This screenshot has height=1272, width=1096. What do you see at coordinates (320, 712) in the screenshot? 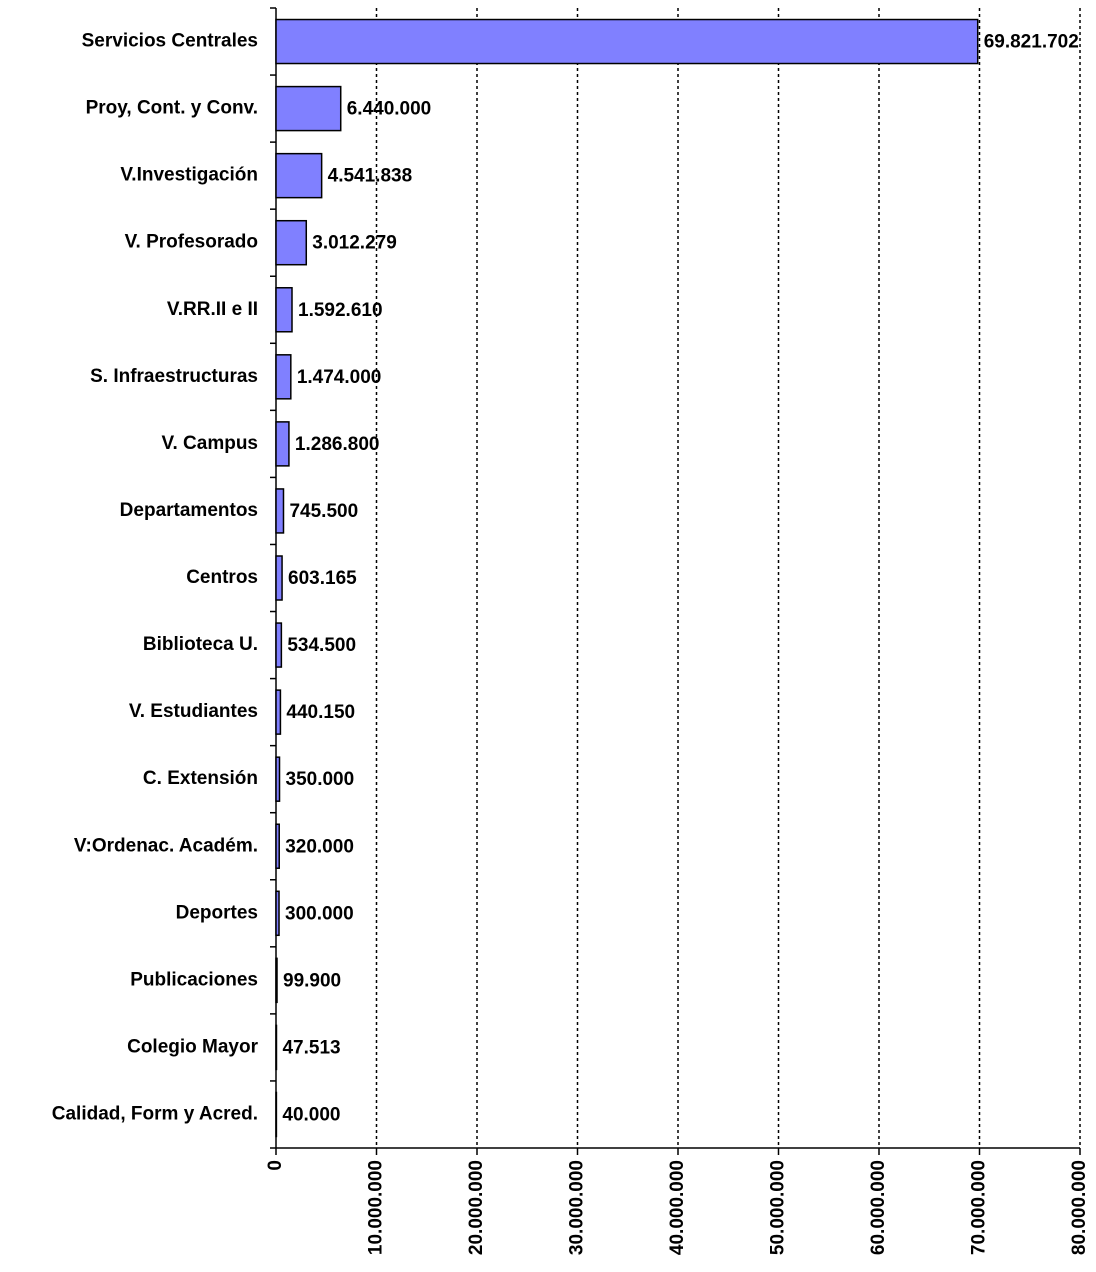
I see `value-label: 440.150` at bounding box center [320, 712].